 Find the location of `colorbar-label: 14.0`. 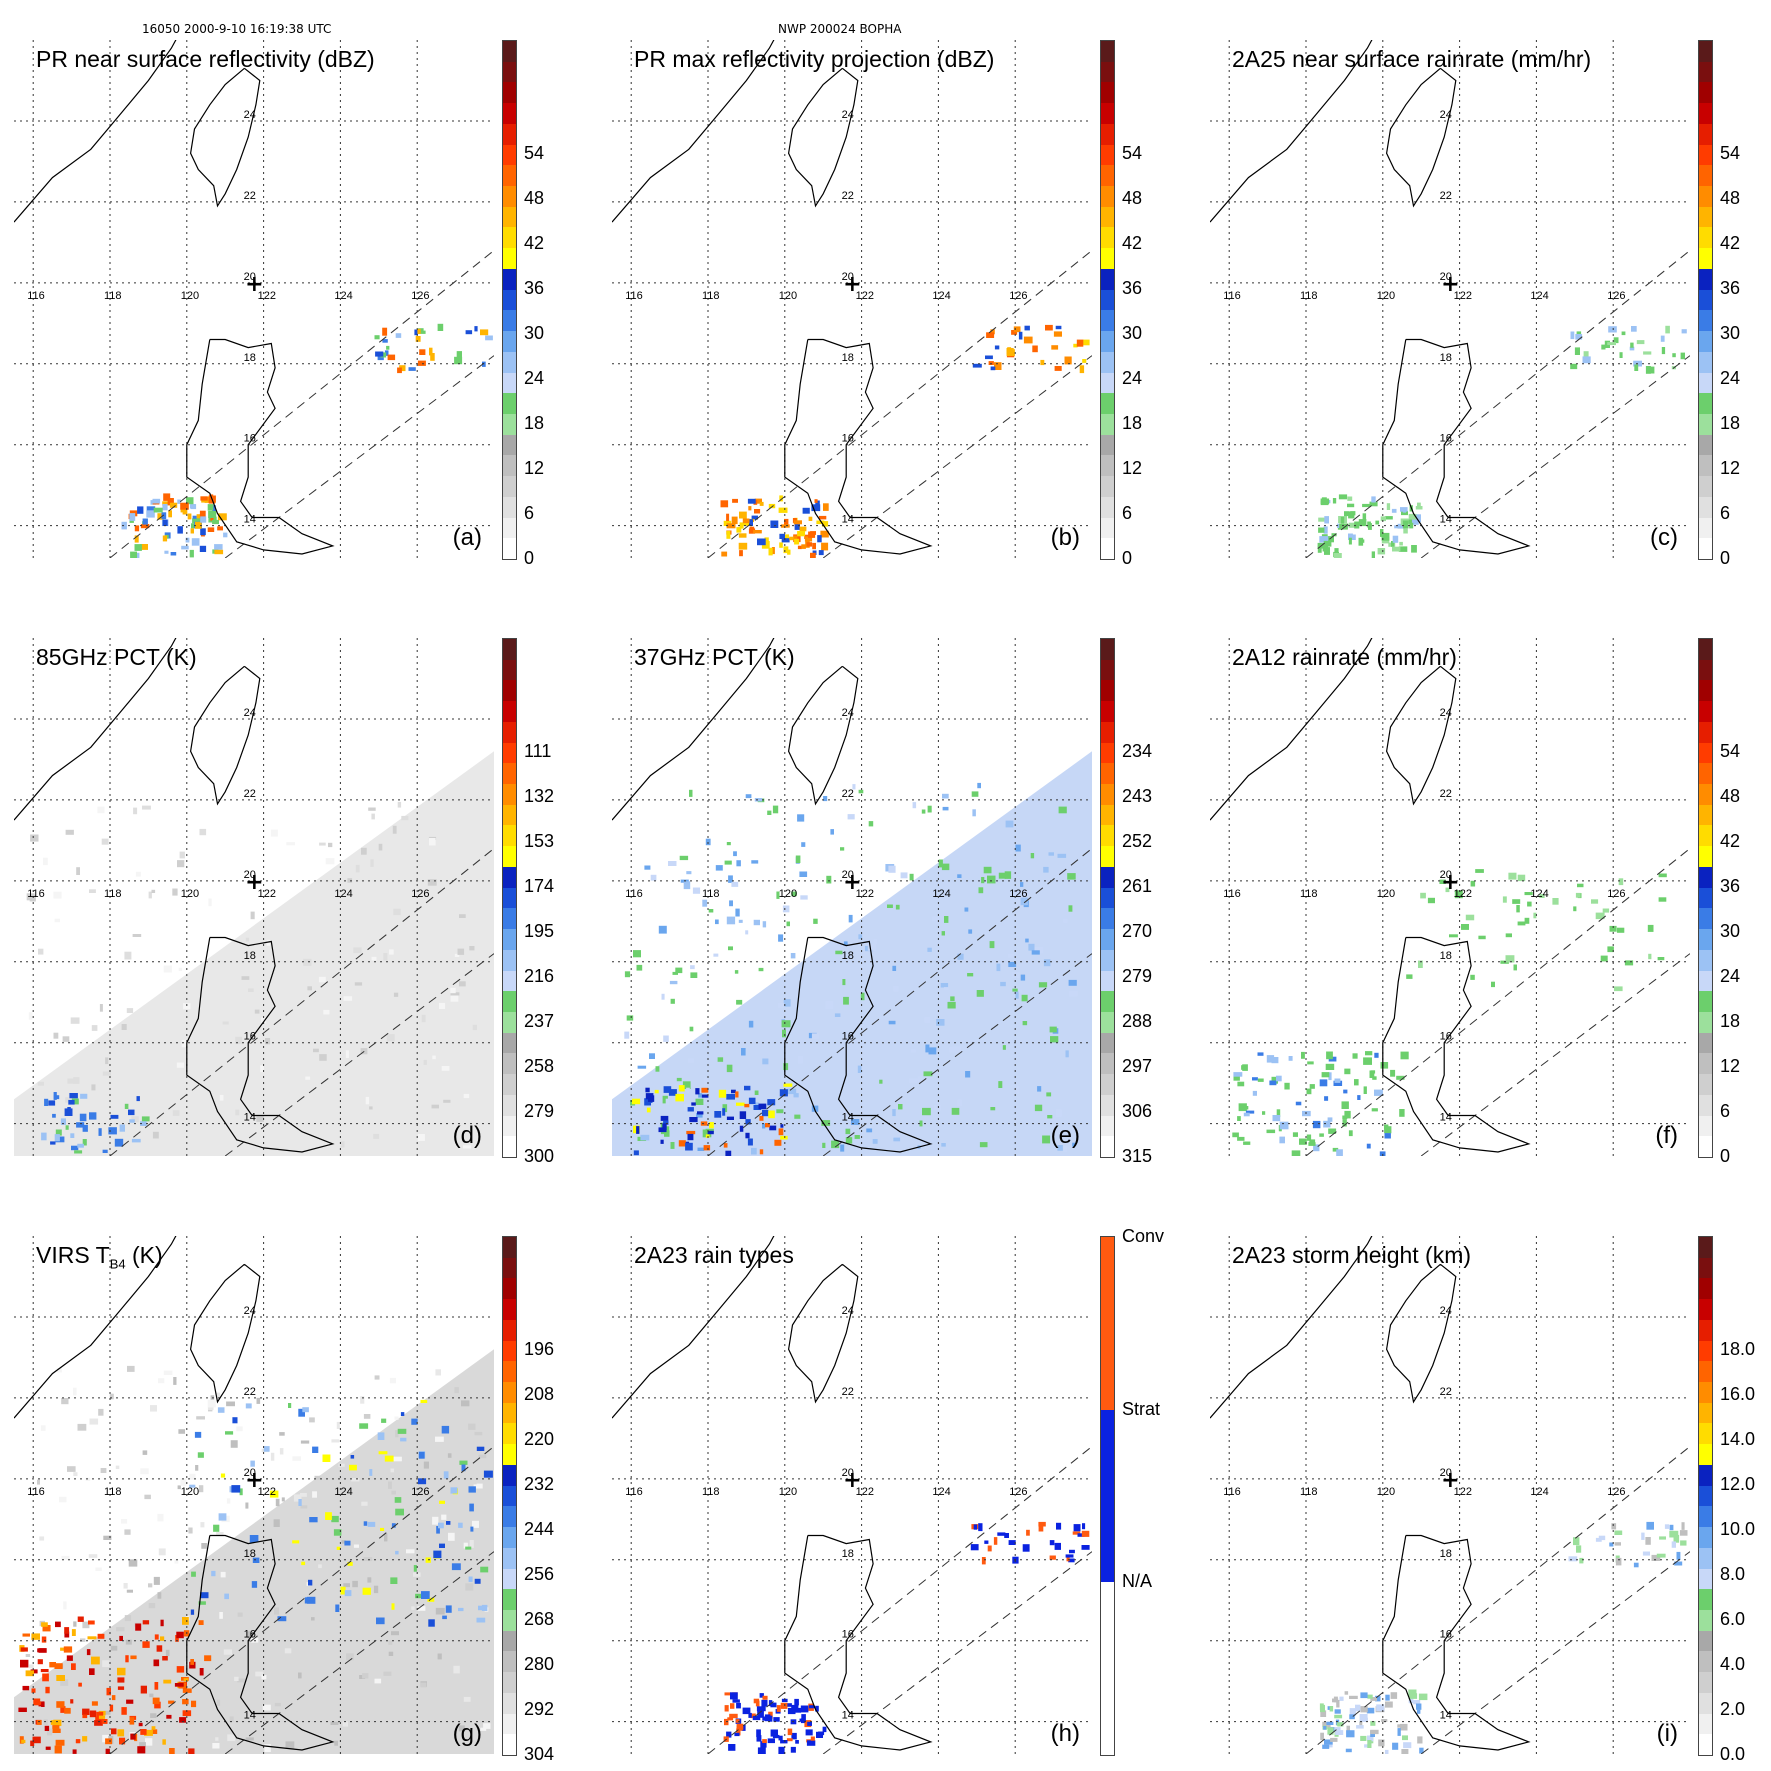

colorbar-label: 14.0 is located at coordinates (1738, 1438).